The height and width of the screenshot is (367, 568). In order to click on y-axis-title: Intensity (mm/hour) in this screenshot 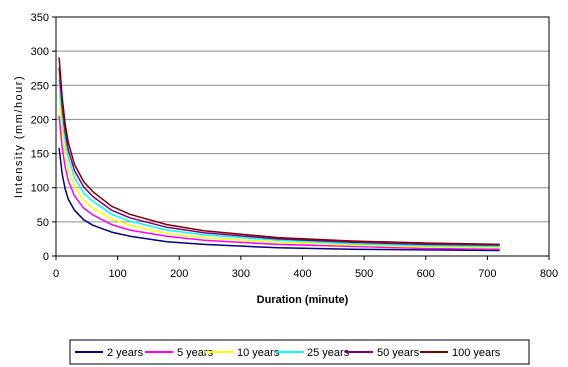, I will do `click(19, 136)`.